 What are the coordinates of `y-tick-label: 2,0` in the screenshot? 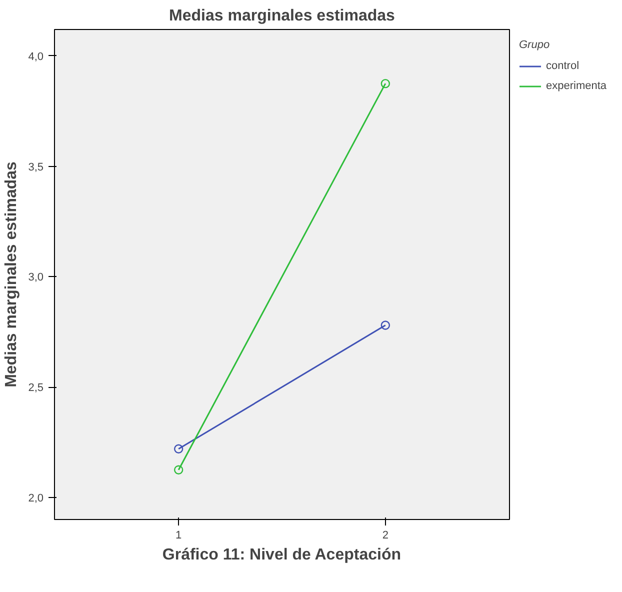 It's located at (36, 498).